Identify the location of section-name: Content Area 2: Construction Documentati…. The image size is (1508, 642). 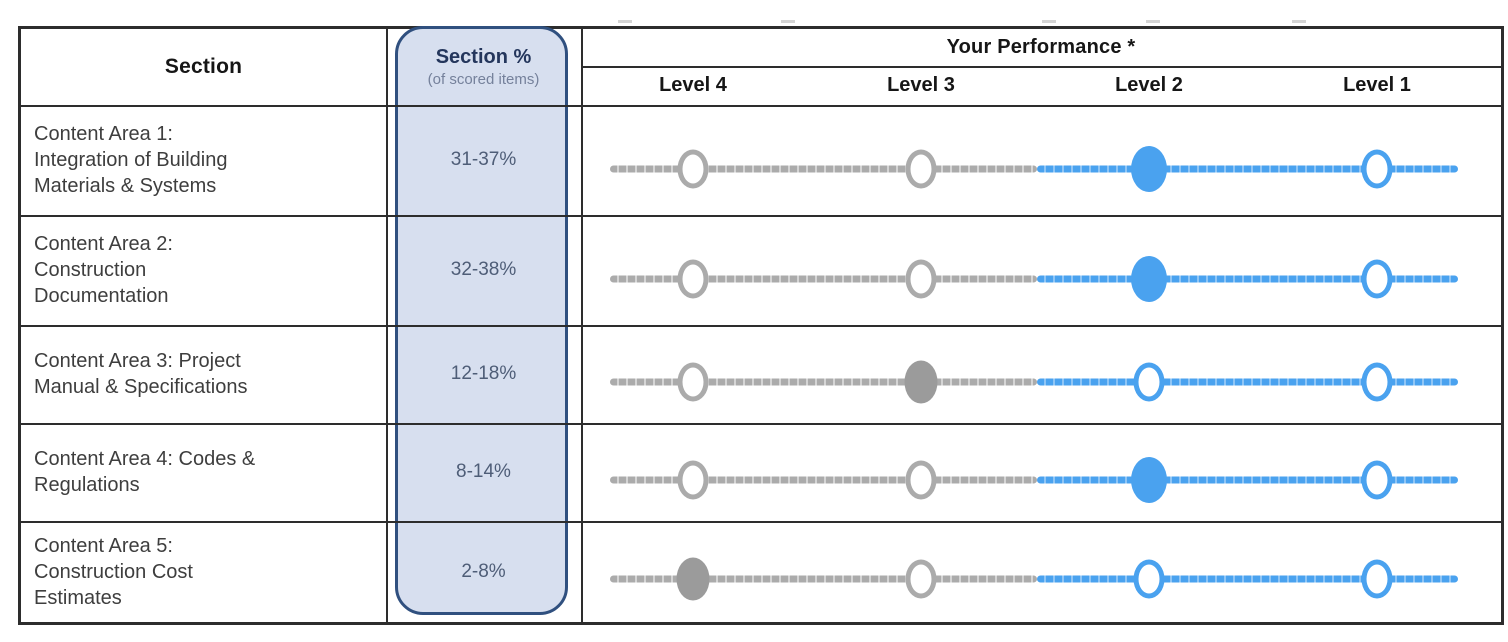
(103, 270).